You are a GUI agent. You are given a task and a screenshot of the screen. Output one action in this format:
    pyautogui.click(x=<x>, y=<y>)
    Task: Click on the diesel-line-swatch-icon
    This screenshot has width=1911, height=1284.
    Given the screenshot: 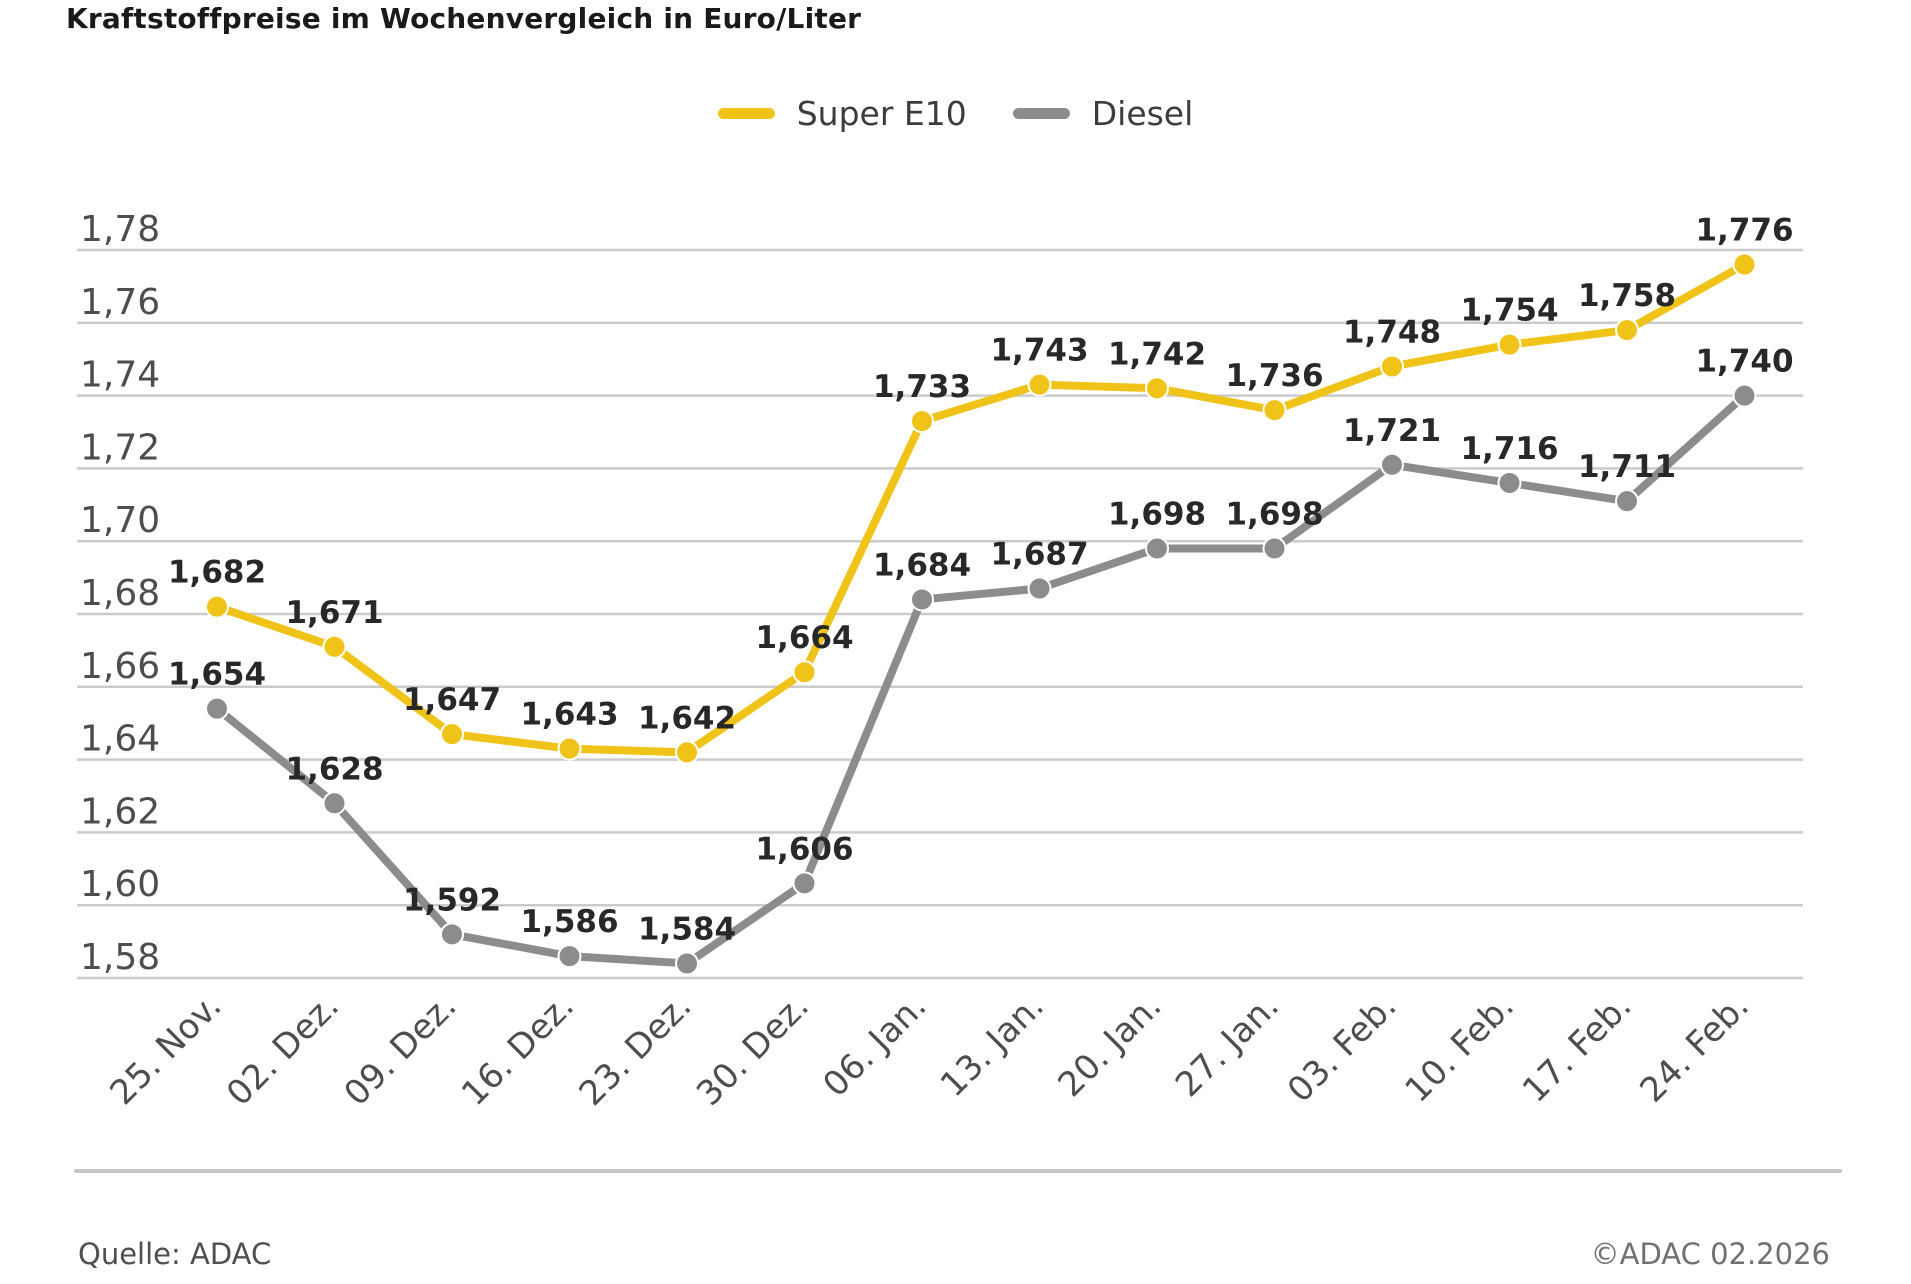 What is the action you would take?
    pyautogui.click(x=1041, y=113)
    